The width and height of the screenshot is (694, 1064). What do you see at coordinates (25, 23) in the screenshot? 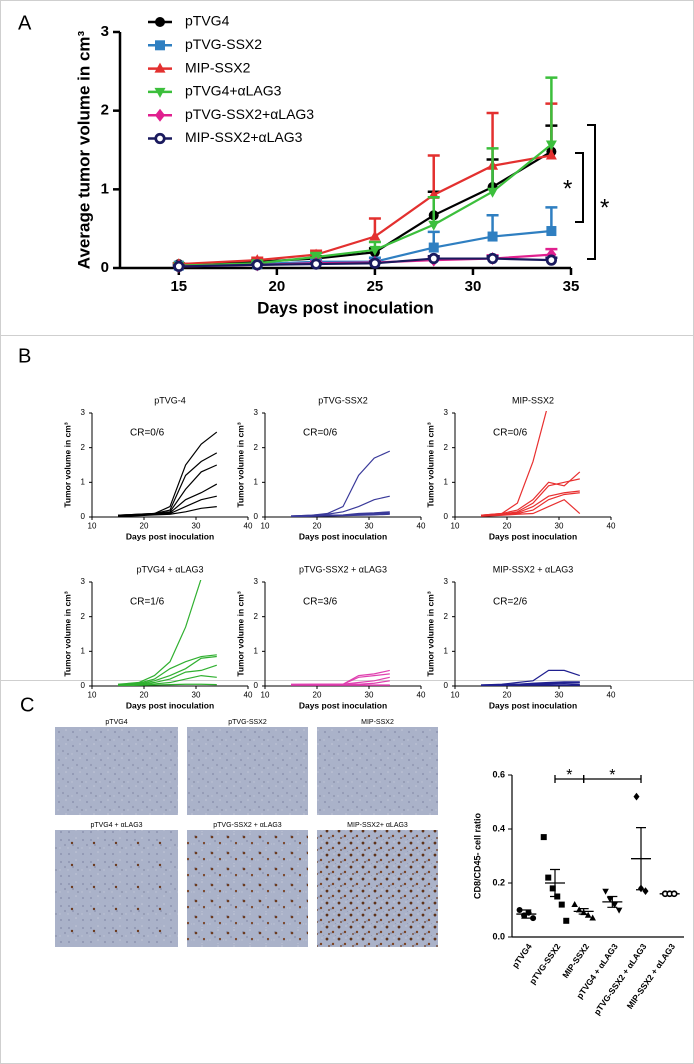
I see `panel-label: A` at bounding box center [25, 23].